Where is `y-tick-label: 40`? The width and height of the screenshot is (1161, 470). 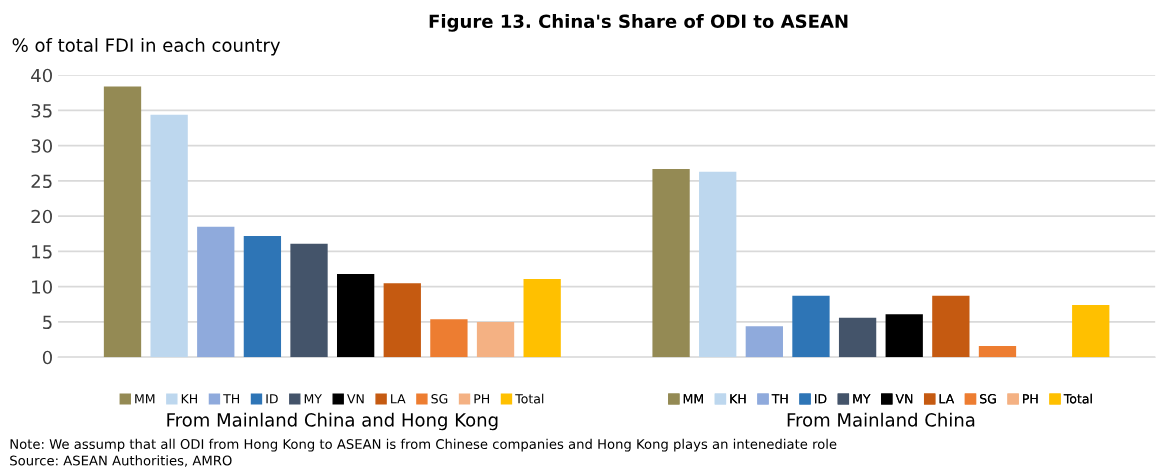
y-tick-label: 40 is located at coordinates (41, 75).